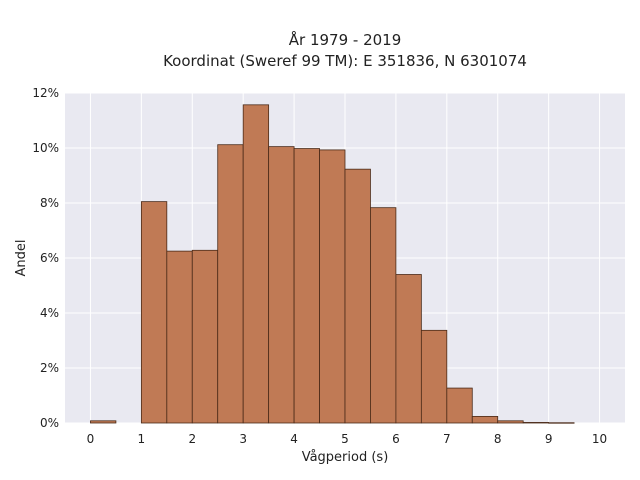 This screenshot has width=640, height=480. What do you see at coordinates (49, 313) in the screenshot?
I see `y-tick-label: 4%` at bounding box center [49, 313].